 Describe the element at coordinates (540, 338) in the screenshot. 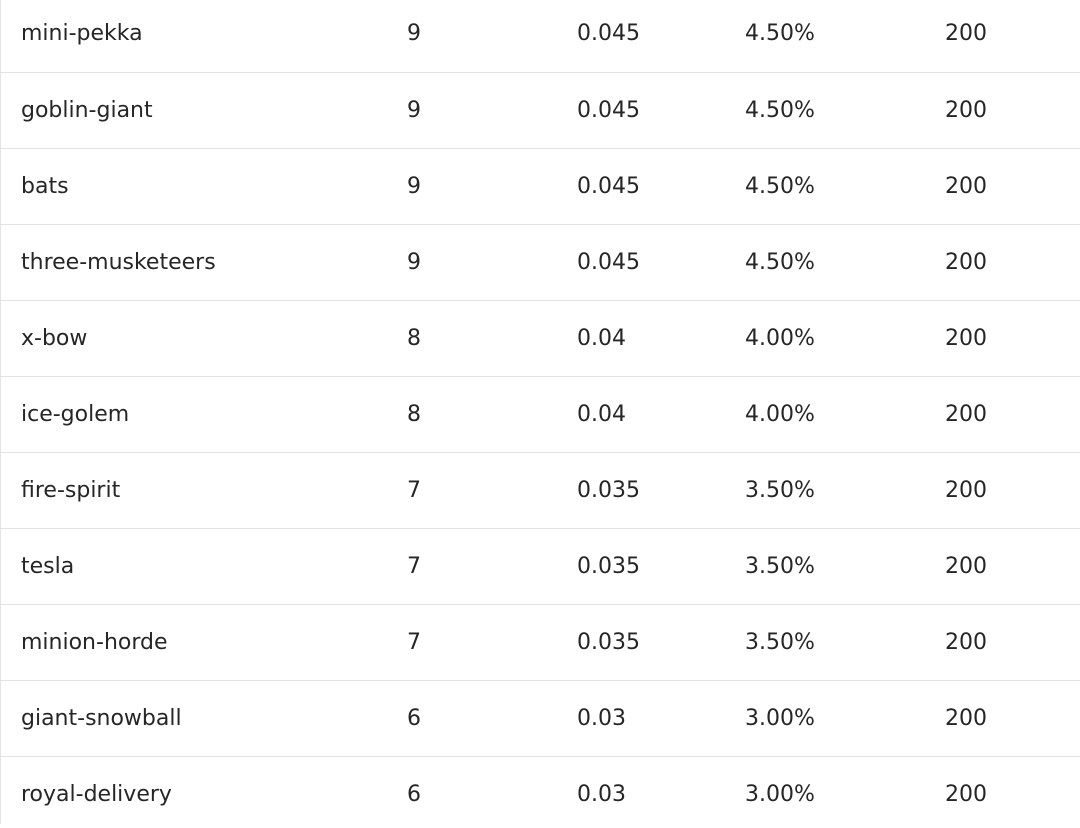

I see `table-row: x-bow 8 0.04 4.00% 200` at that location.